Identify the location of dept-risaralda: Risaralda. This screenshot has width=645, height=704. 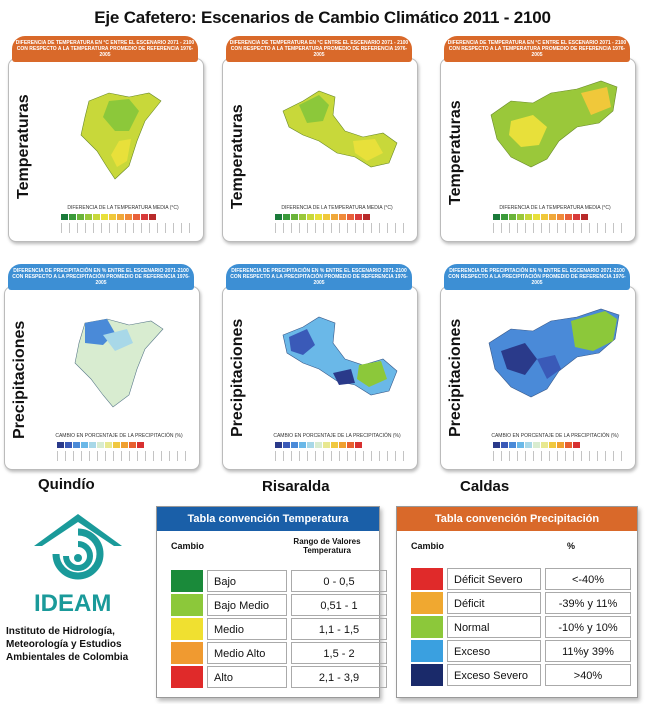
(296, 486).